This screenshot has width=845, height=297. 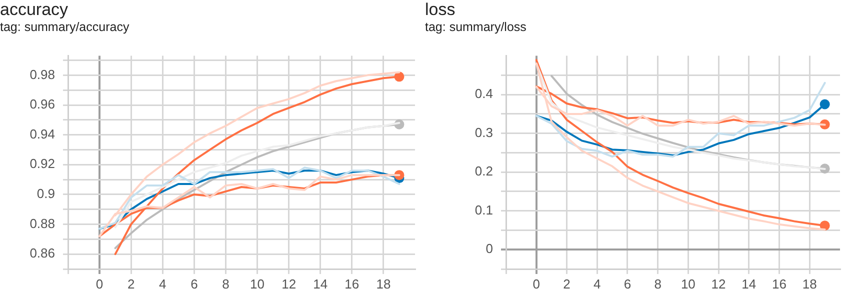 What do you see at coordinates (42, 253) in the screenshot?
I see `y-tick-label: 0.86` at bounding box center [42, 253].